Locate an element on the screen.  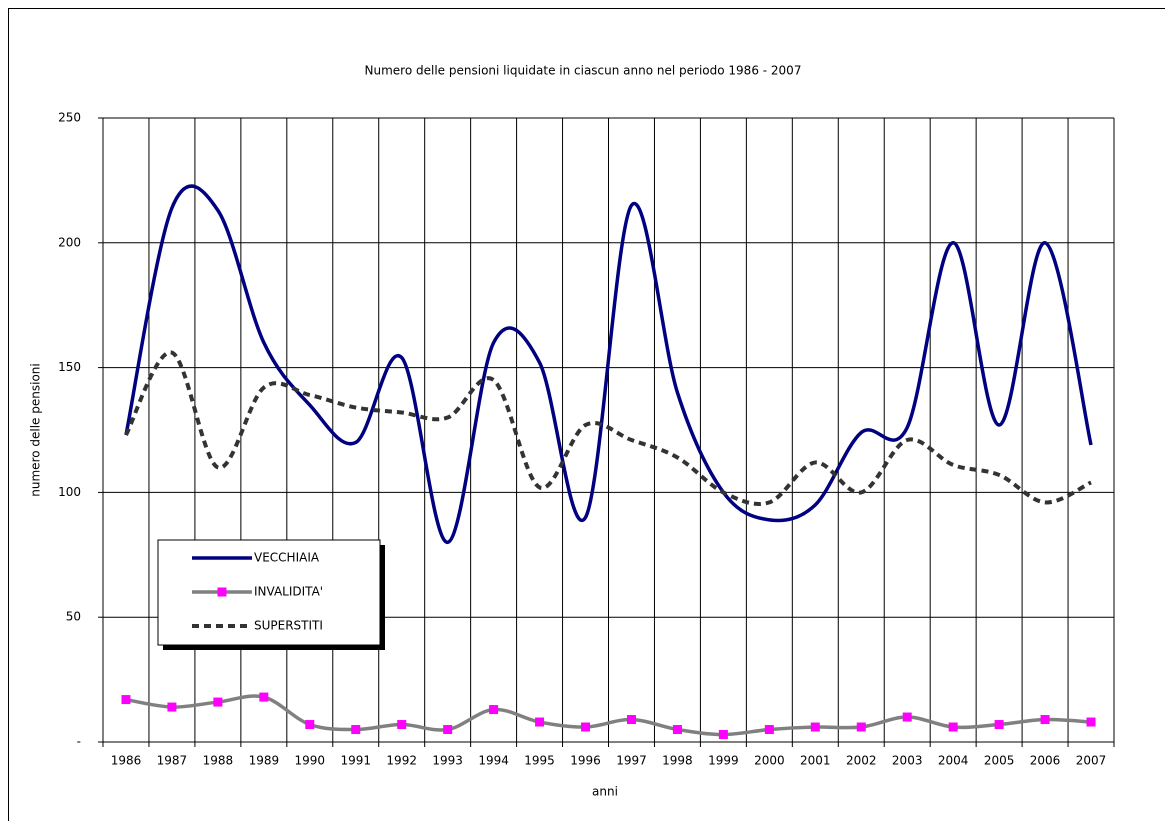
x-tick-label: 1997 is located at coordinates (631, 761).